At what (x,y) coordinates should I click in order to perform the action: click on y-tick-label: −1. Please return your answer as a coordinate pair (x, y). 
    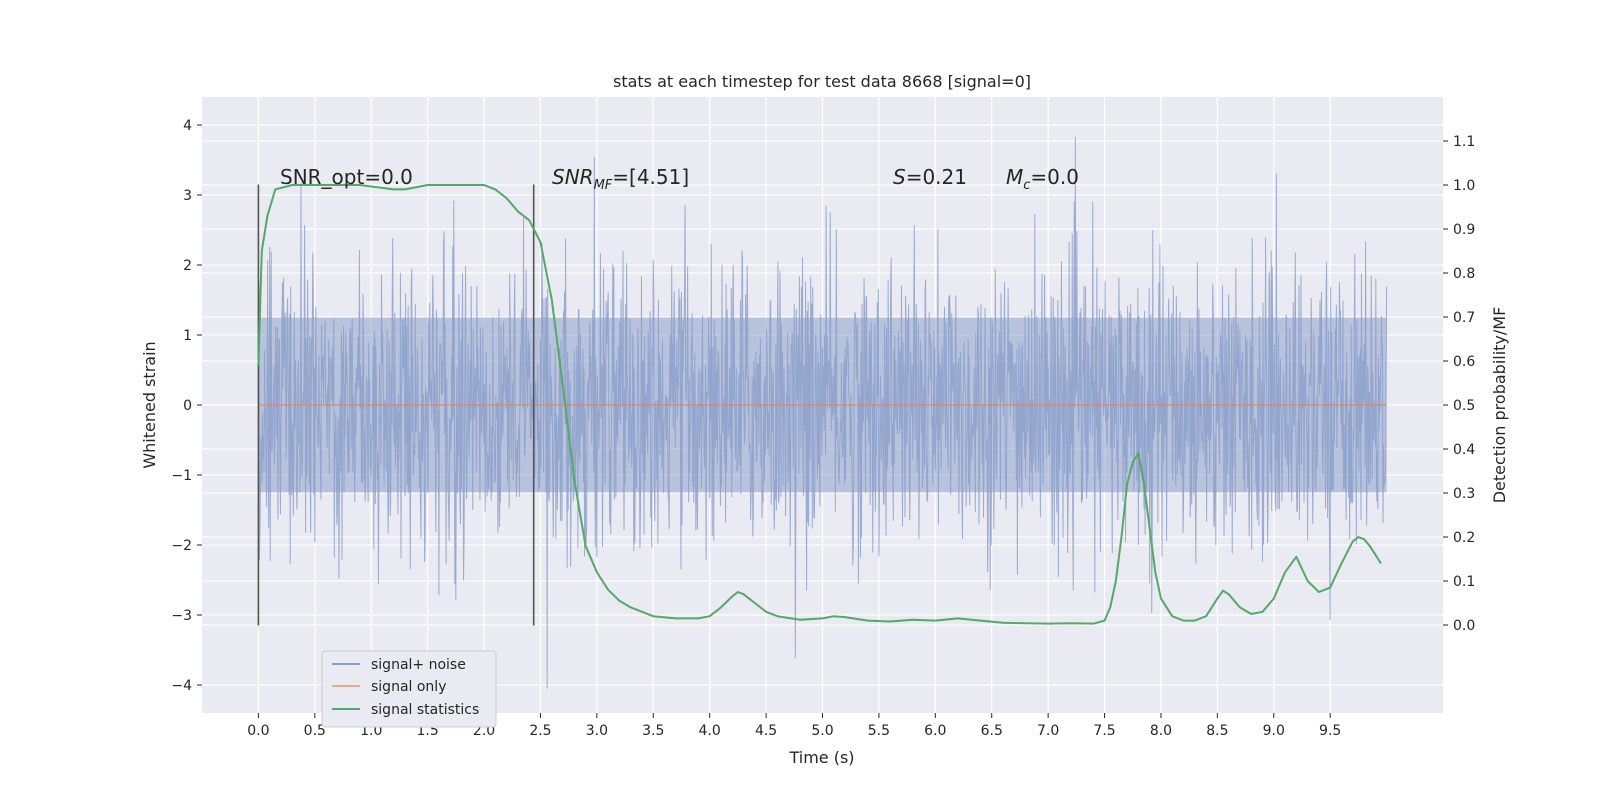
    Looking at the image, I should click on (181, 476).